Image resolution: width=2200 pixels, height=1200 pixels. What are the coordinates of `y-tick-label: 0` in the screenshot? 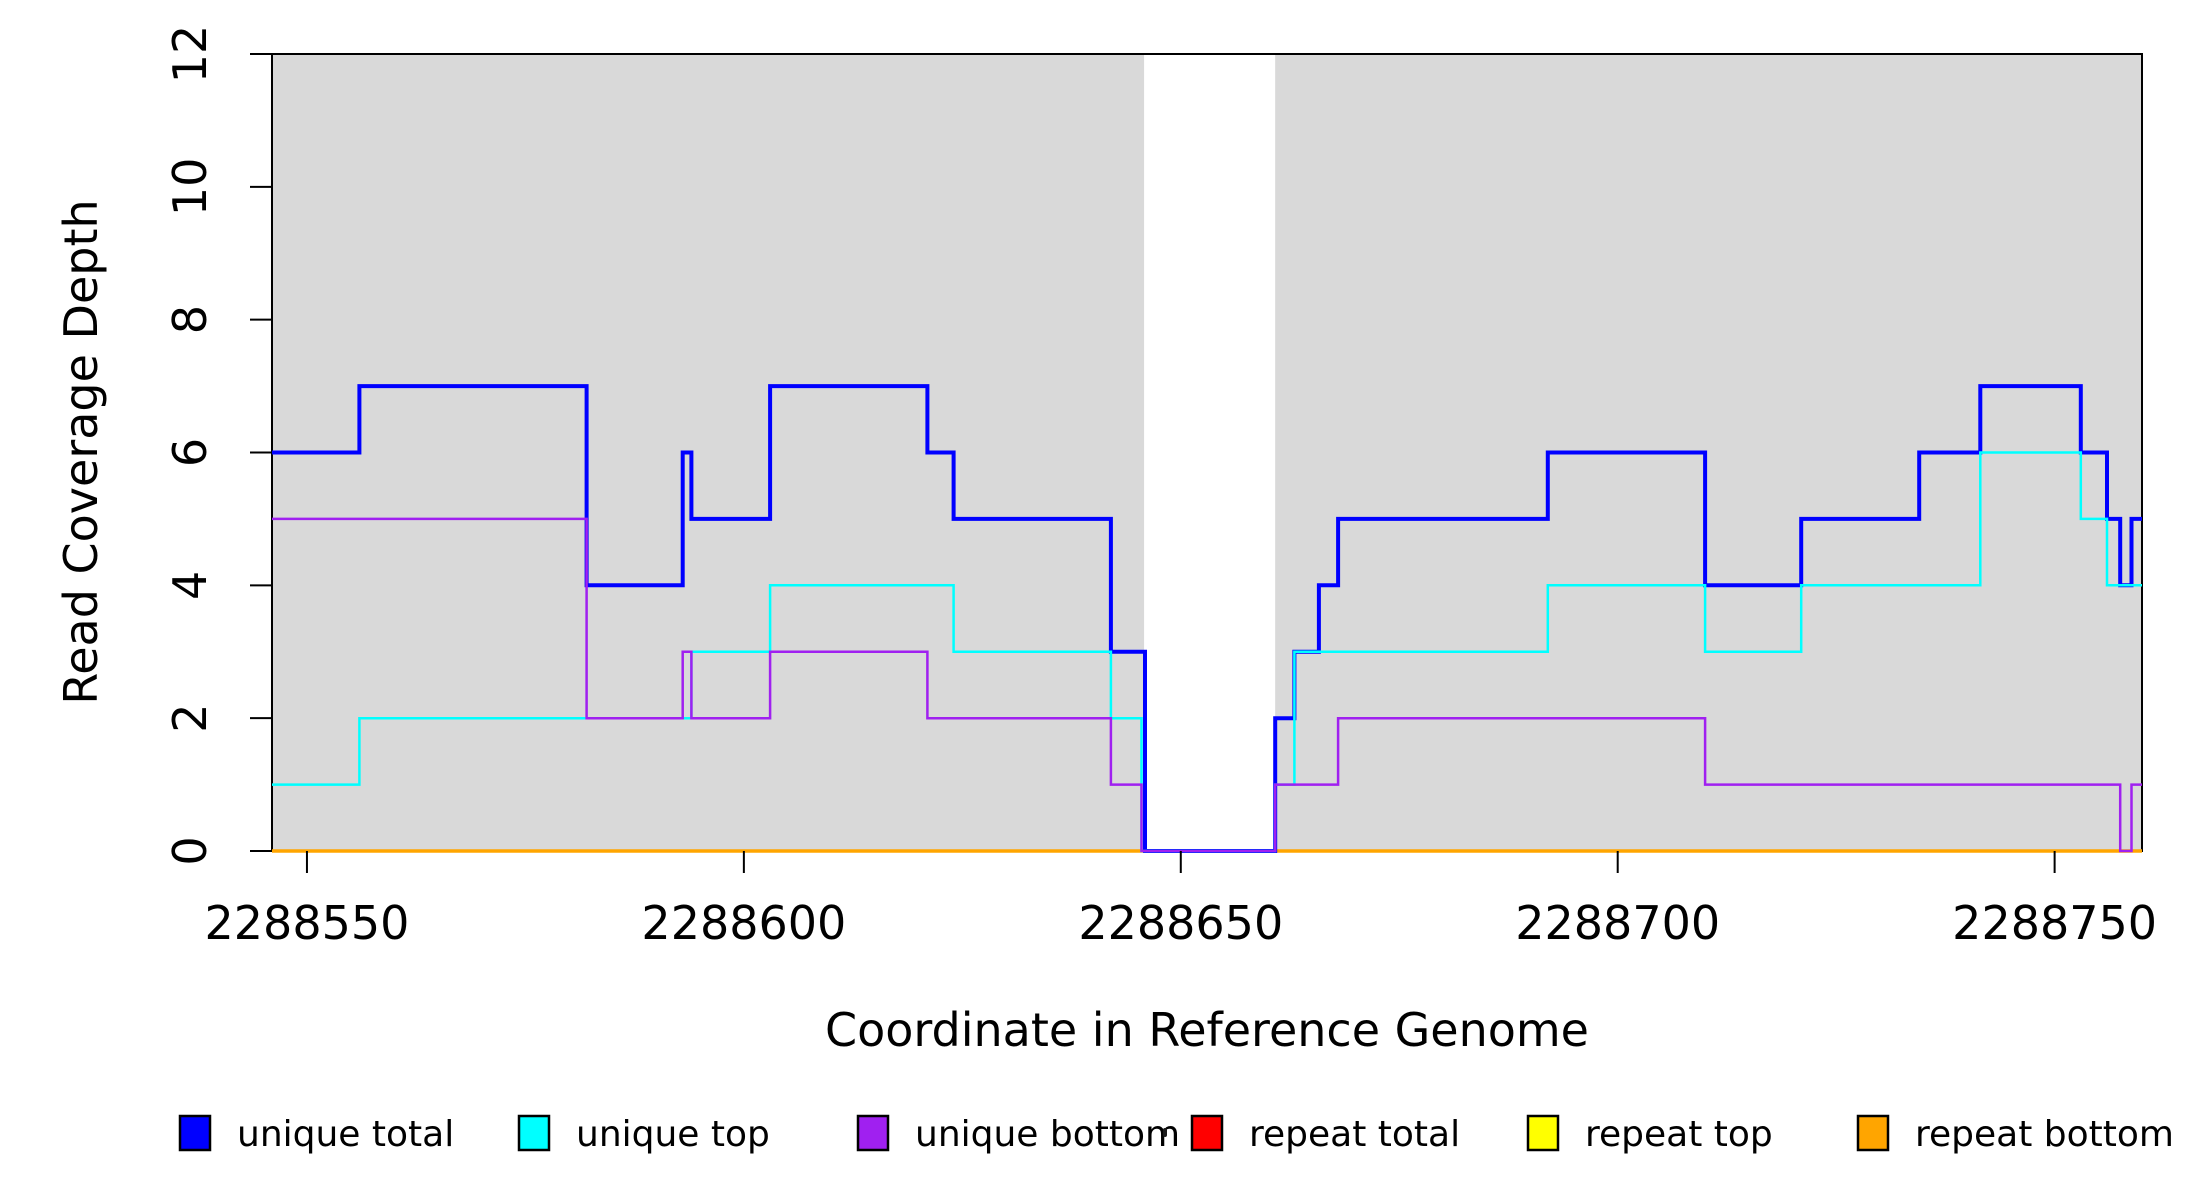 It's located at (190, 850).